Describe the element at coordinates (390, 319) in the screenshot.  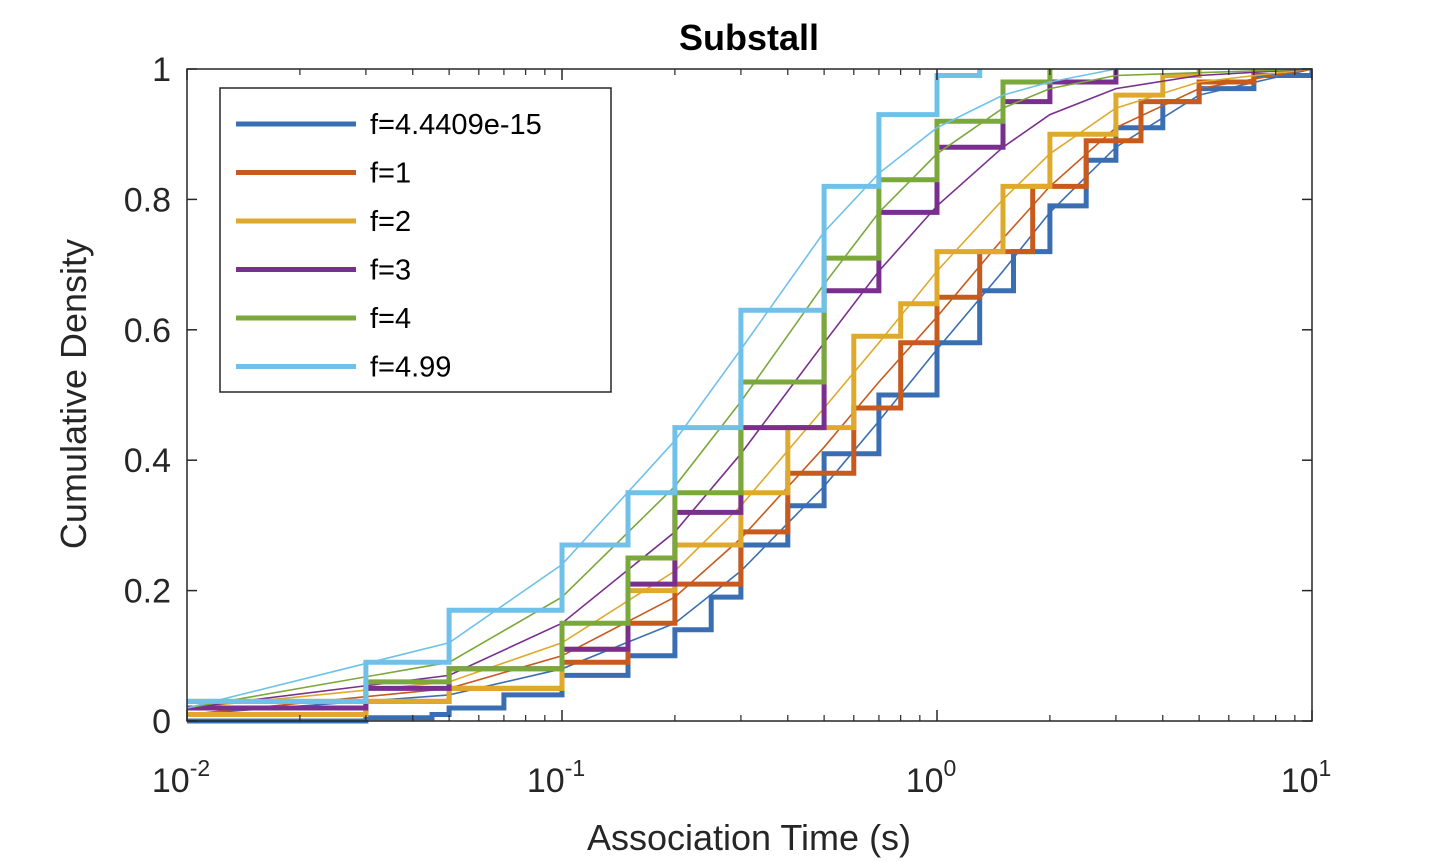
I see `legend-label-4: f=4` at that location.